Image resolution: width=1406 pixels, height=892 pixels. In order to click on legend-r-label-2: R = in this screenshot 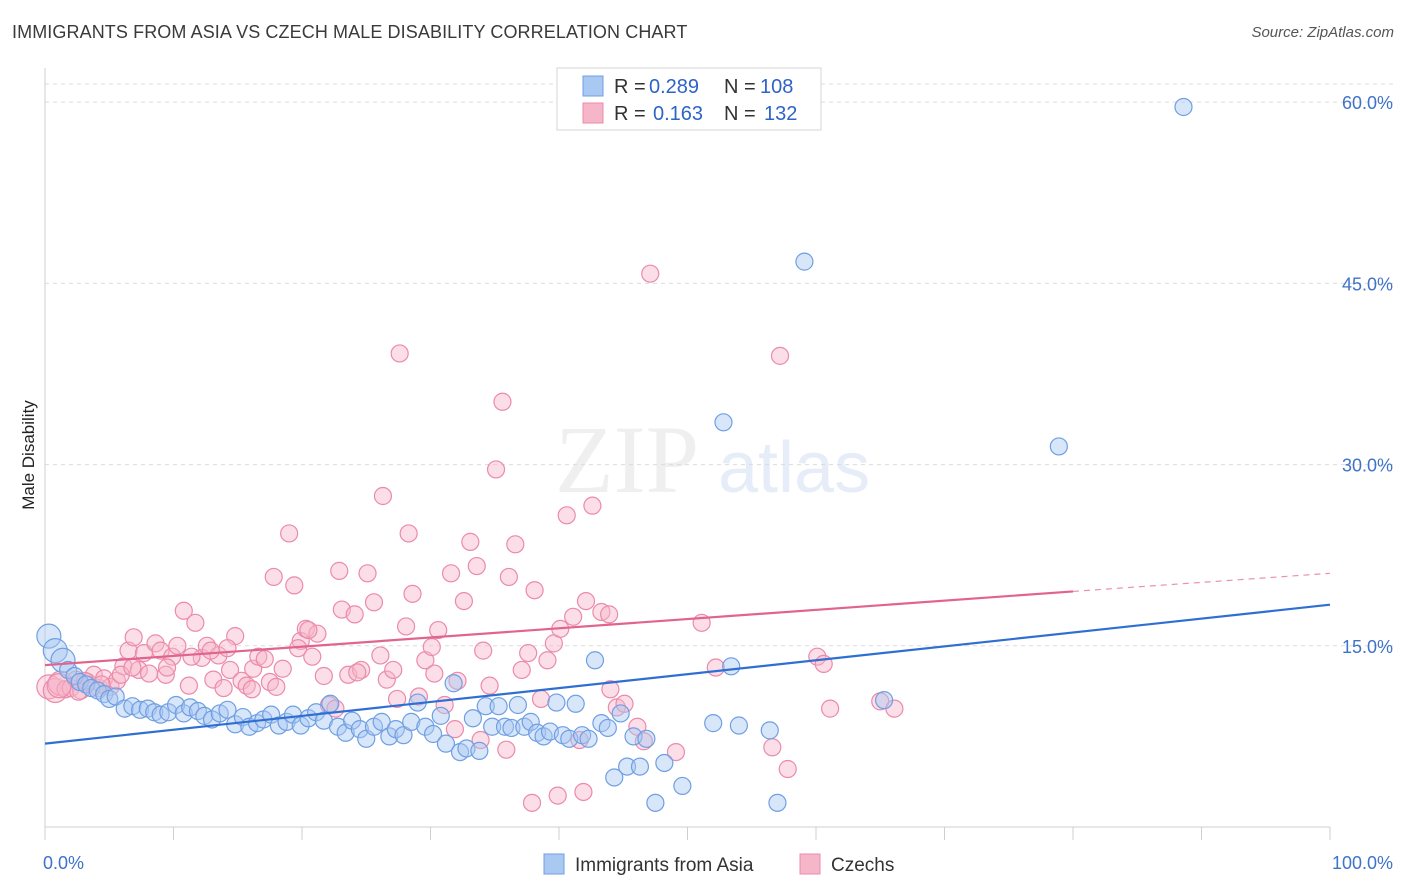, I will do `click(630, 114)`.